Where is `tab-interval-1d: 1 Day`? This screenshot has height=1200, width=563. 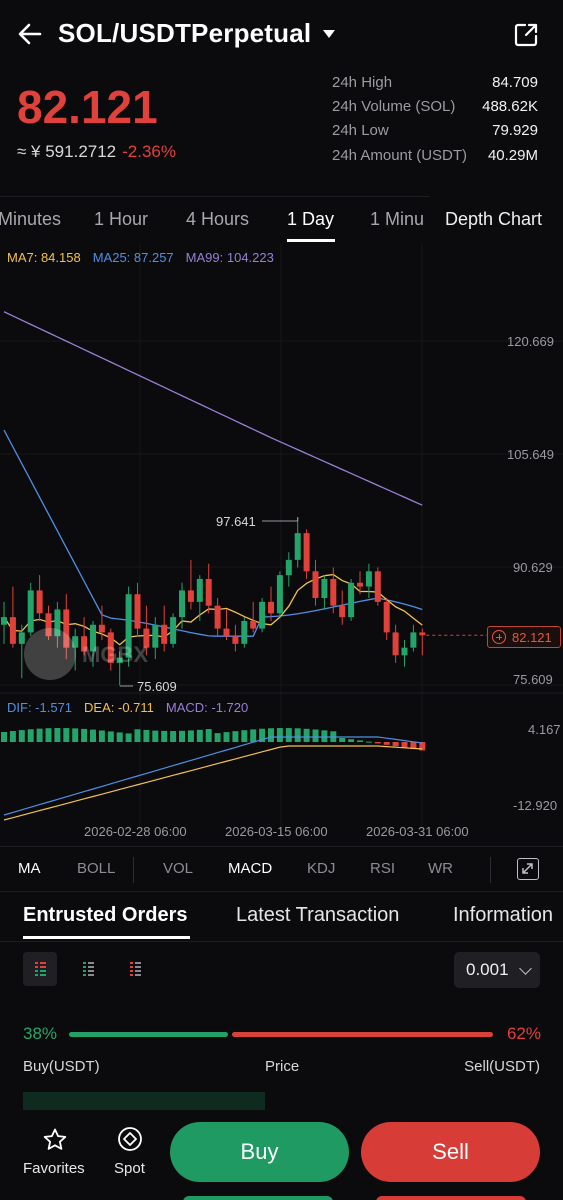
tab-interval-1d: 1 Day is located at coordinates (311, 219).